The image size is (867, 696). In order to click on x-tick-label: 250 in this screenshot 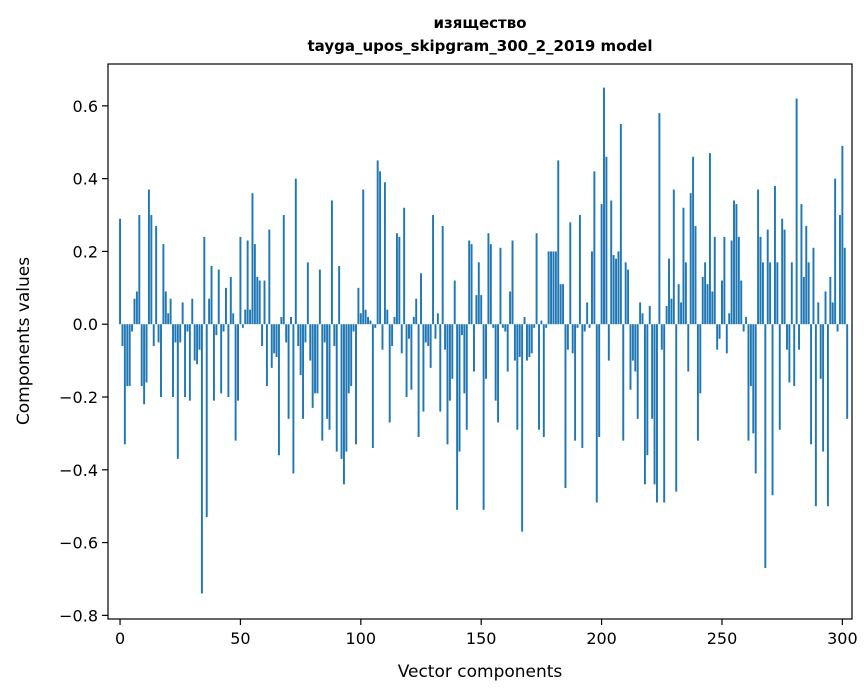, I will do `click(722, 638)`.